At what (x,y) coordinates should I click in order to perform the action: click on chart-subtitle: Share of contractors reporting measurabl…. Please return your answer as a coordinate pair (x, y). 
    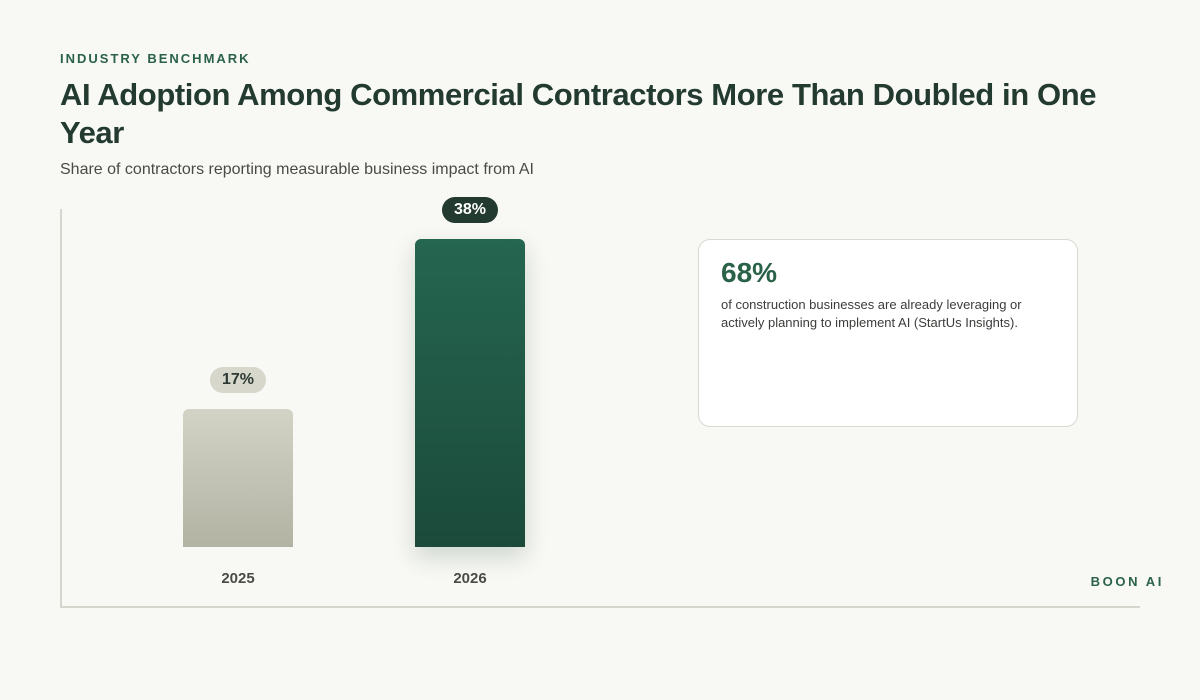
    Looking at the image, I should click on (297, 169).